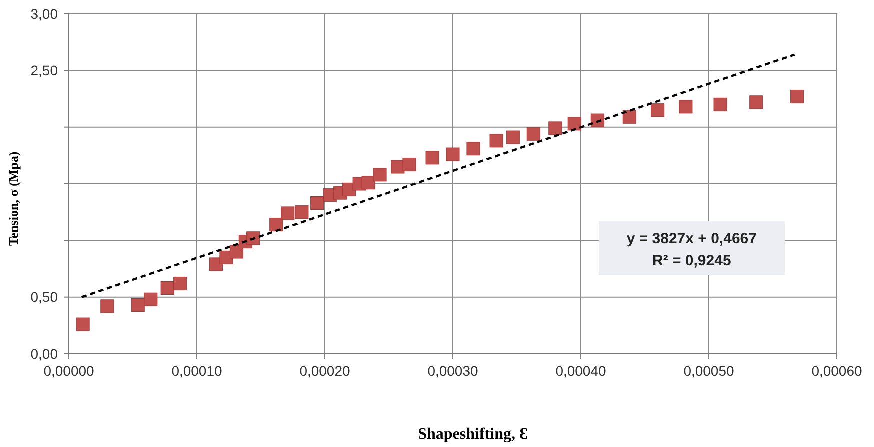 The width and height of the screenshot is (874, 447). What do you see at coordinates (691, 239) in the screenshot?
I see `annotation: y = 3827x + 0,4667` at bounding box center [691, 239].